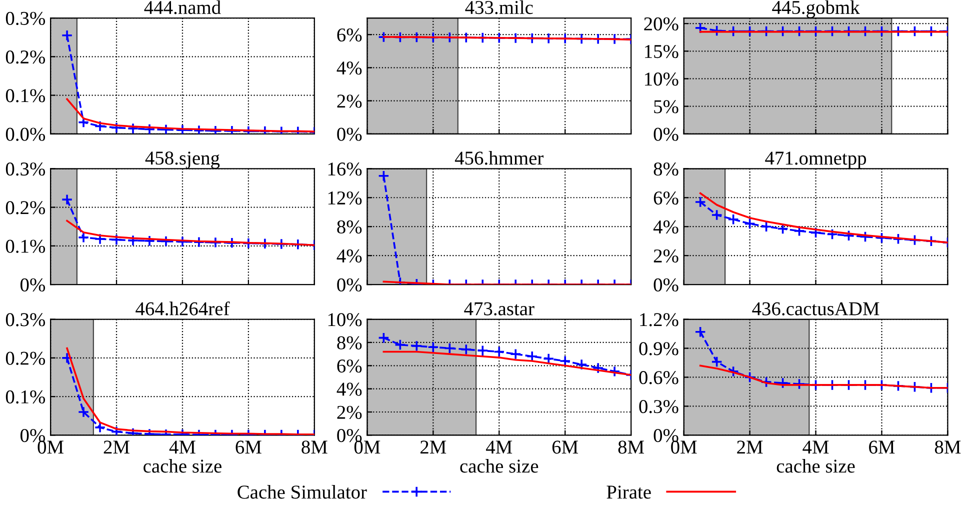 The image size is (972, 515). Describe the element at coordinates (499, 7) in the screenshot. I see `chart-title: 433.milc` at that location.